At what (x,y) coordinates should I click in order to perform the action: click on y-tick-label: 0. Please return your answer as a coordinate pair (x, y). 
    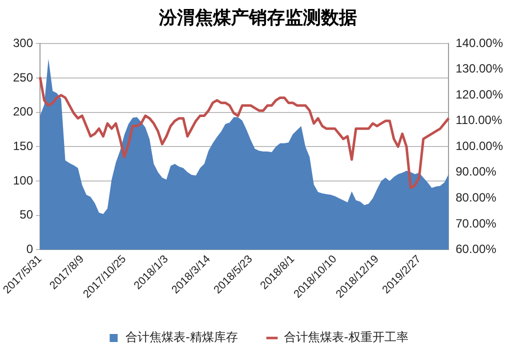
    Looking at the image, I should click on (30, 249).